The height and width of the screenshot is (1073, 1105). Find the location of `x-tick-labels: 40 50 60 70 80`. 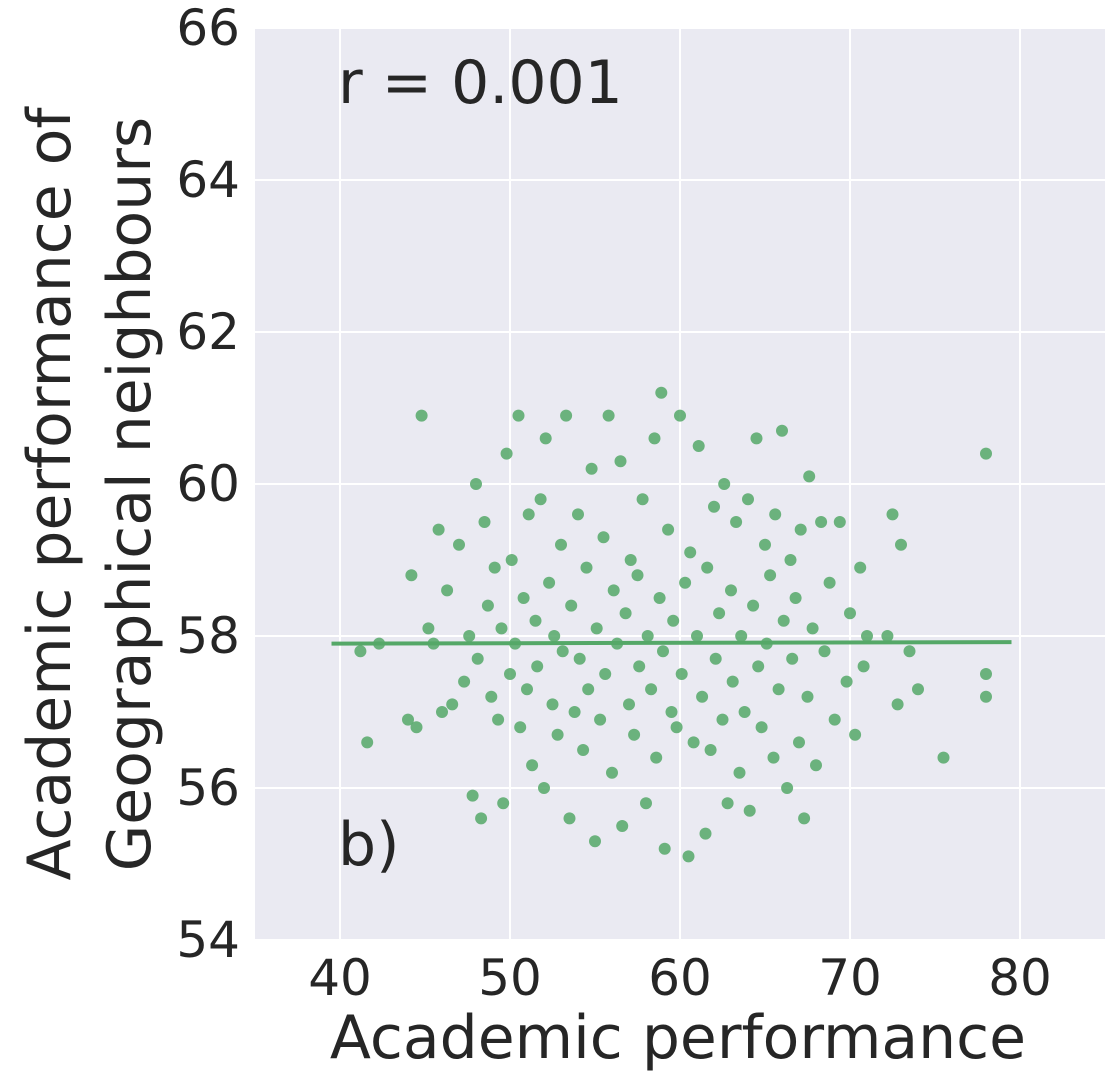

x-tick-labels: 40 50 60 70 80 is located at coordinates (680, 978).